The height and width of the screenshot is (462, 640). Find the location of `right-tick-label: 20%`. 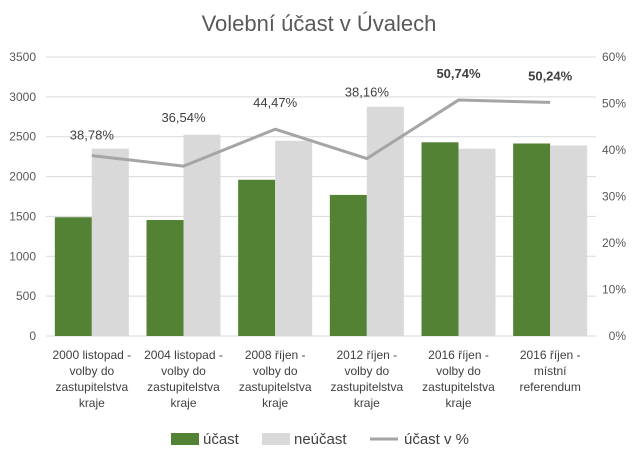

right-tick-label: 20% is located at coordinates (614, 243).